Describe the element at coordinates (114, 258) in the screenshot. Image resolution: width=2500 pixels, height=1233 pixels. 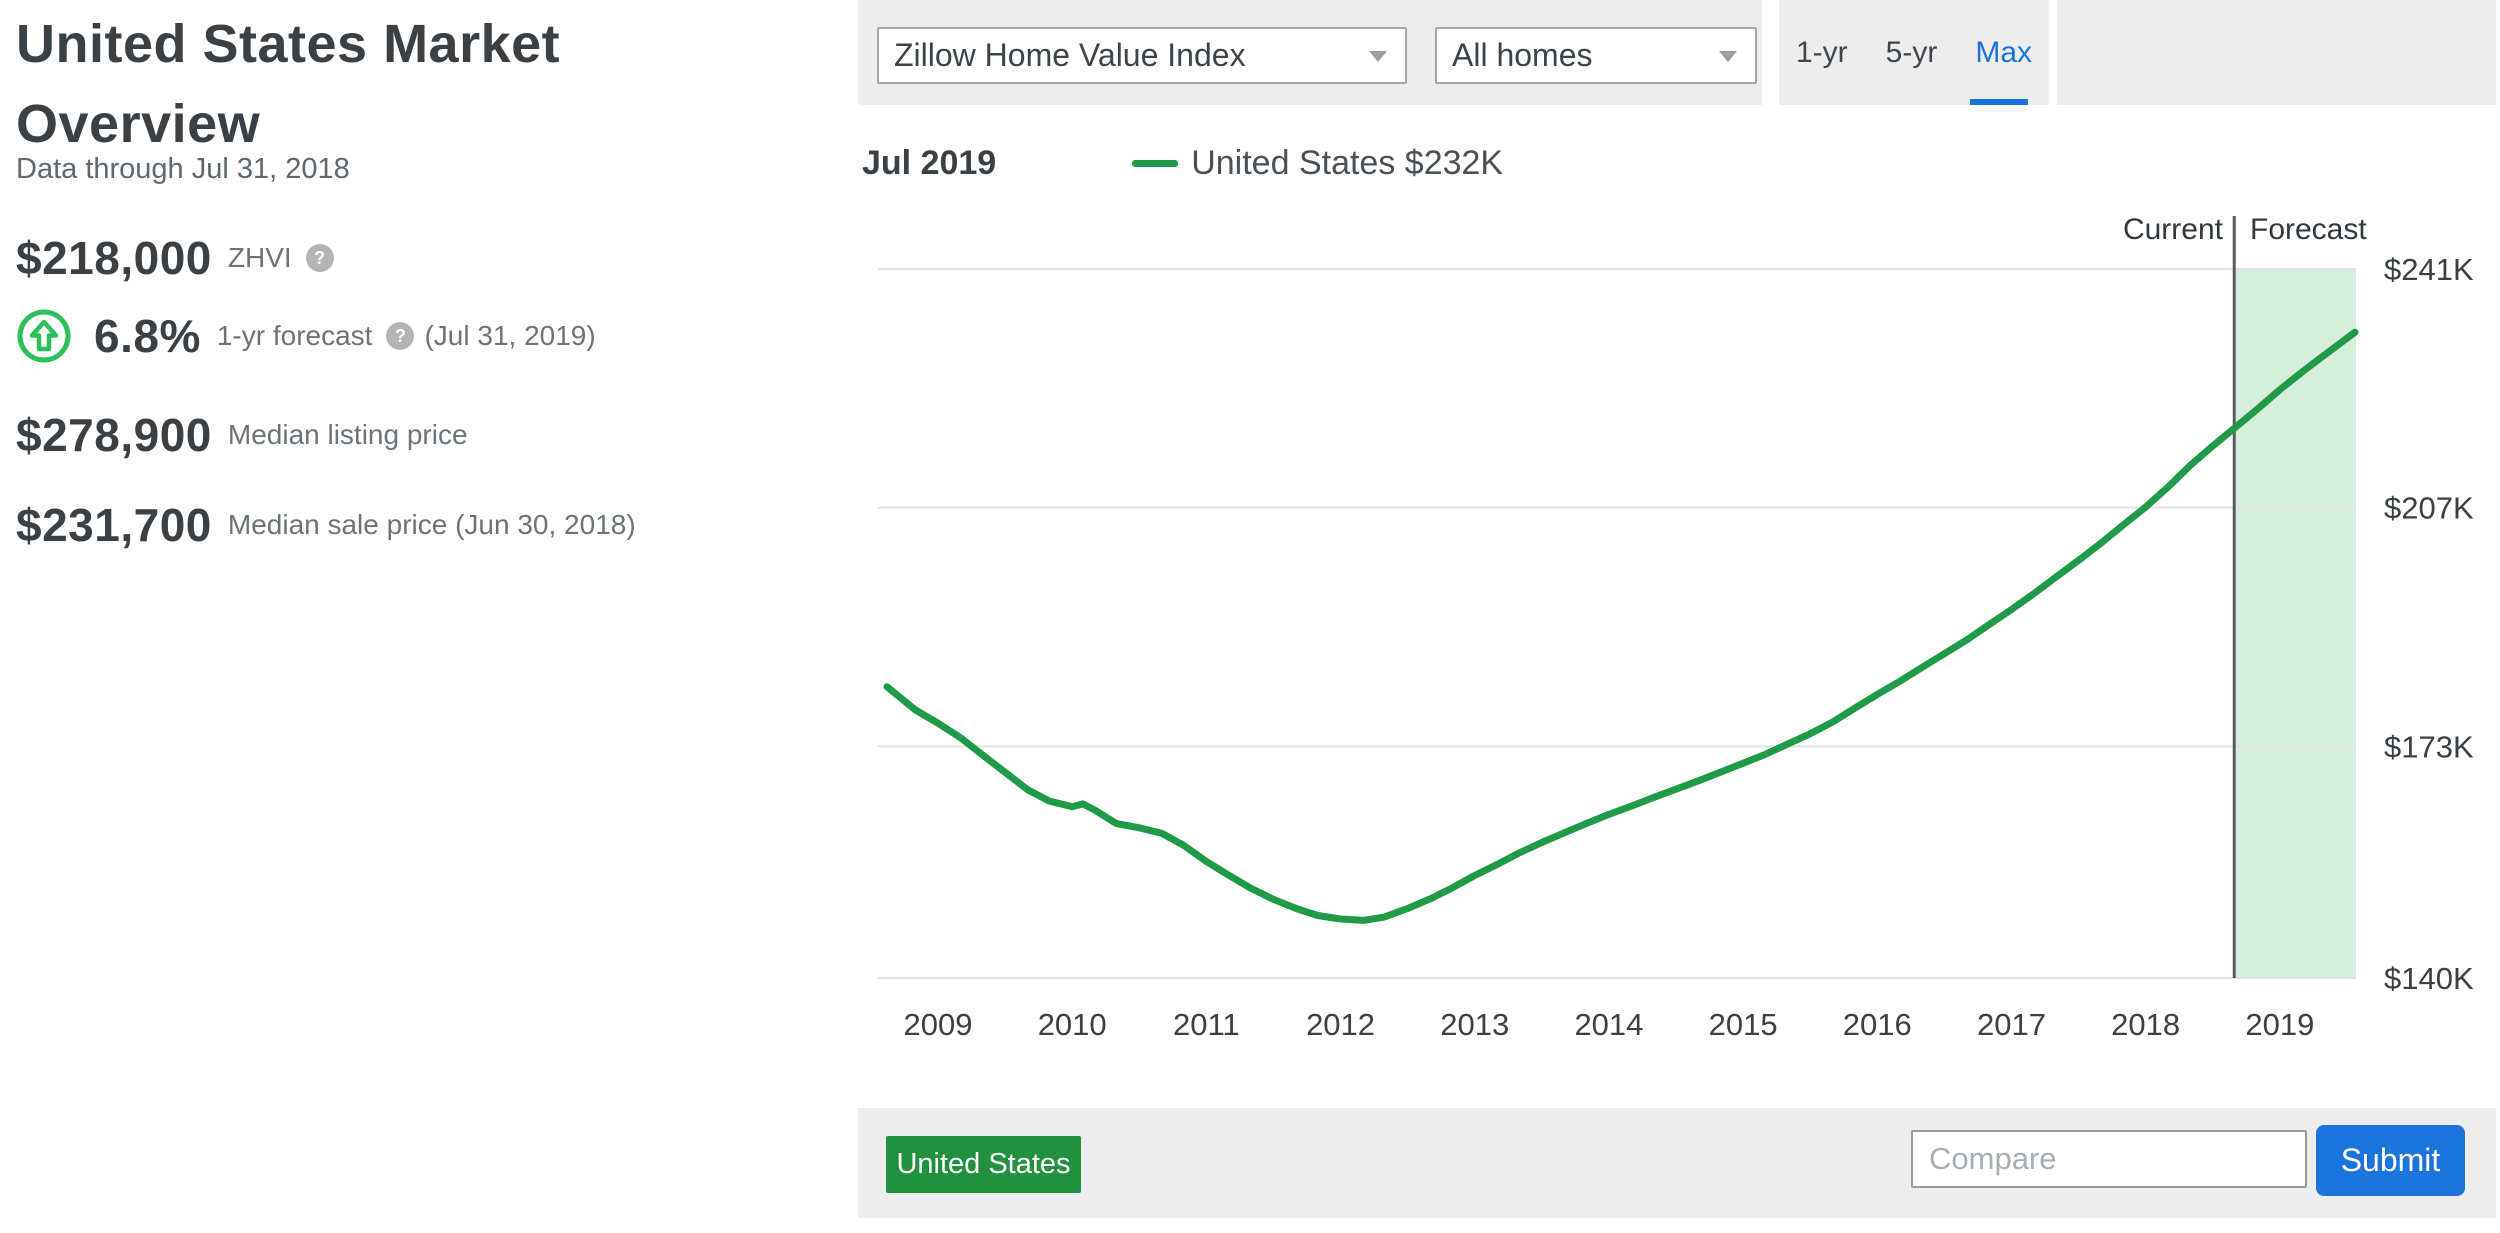
I see `zhvi-value: $218,000` at that location.